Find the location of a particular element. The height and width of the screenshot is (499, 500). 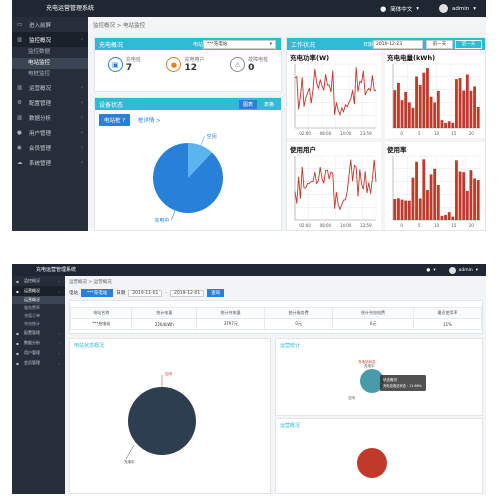

station-select: ***充电站 is located at coordinates (97, 293).